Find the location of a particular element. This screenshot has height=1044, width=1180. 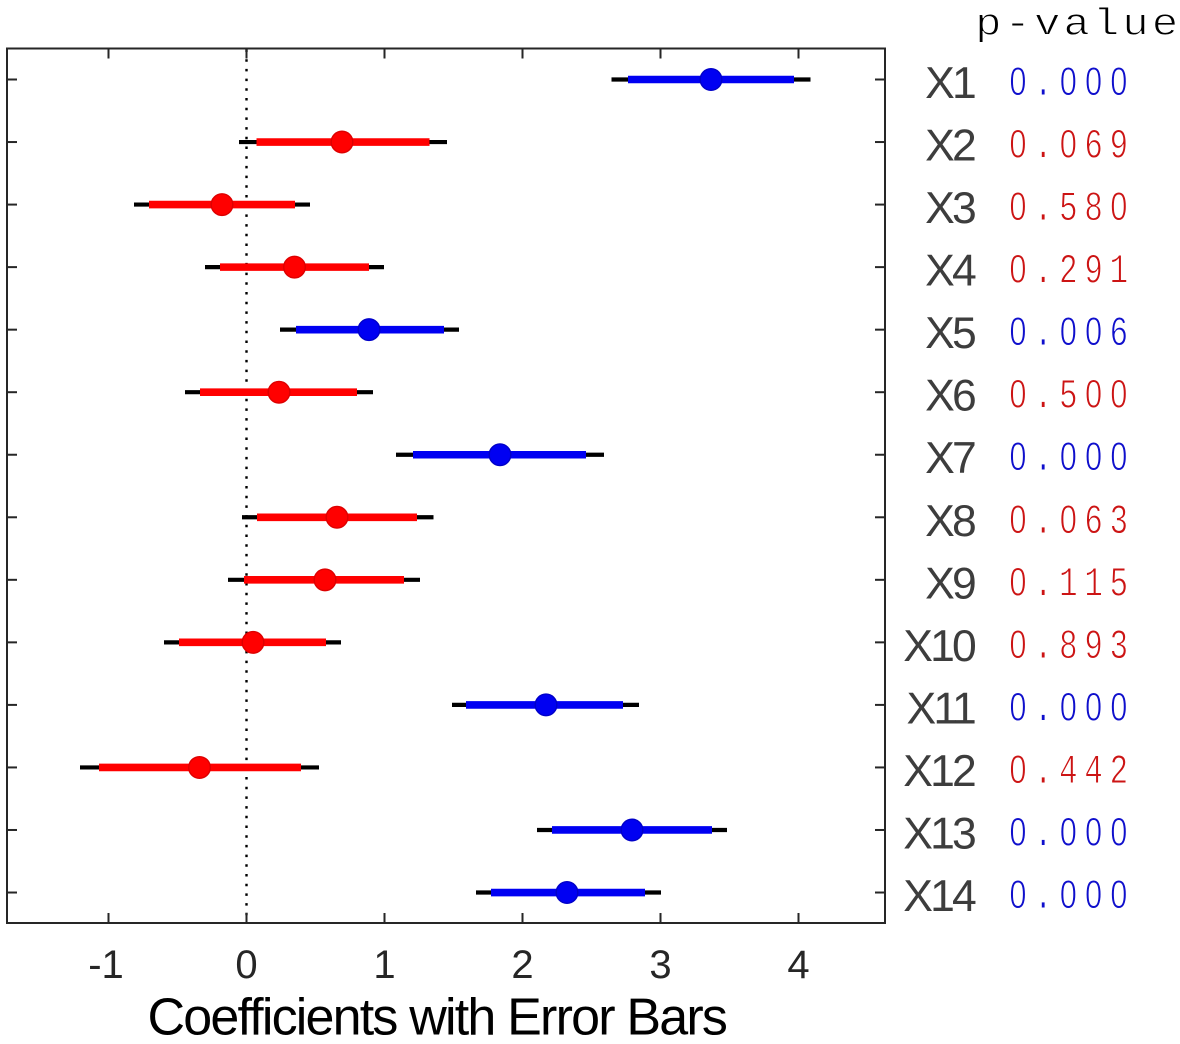

svg-text: X8 is located at coordinates (950, 521).